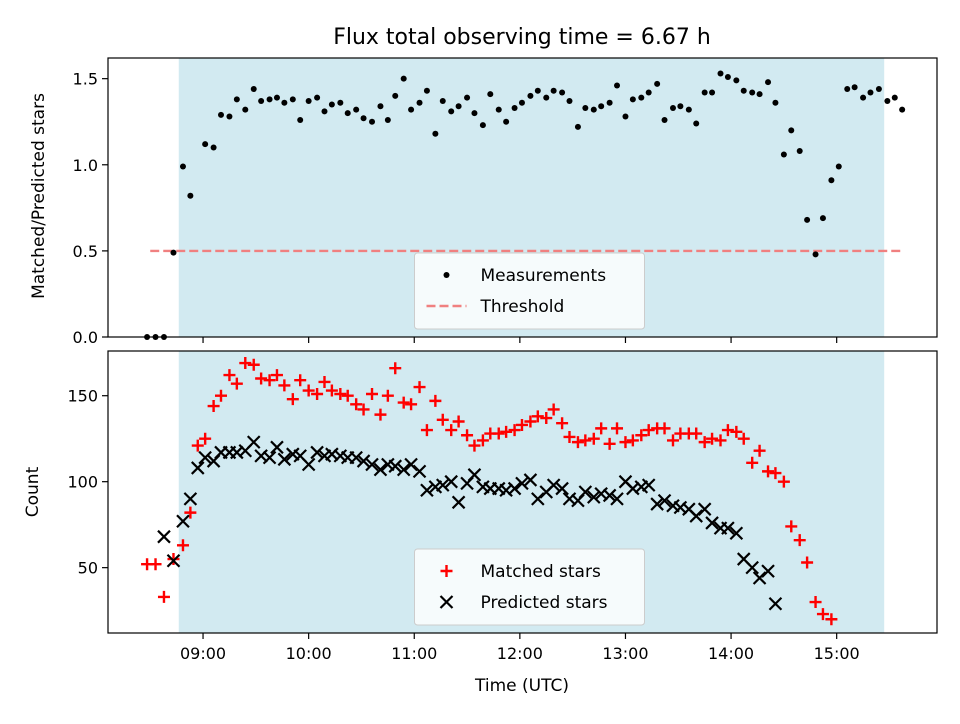  I want to click on top-y-tick-label: 0.5, so click(85, 251).